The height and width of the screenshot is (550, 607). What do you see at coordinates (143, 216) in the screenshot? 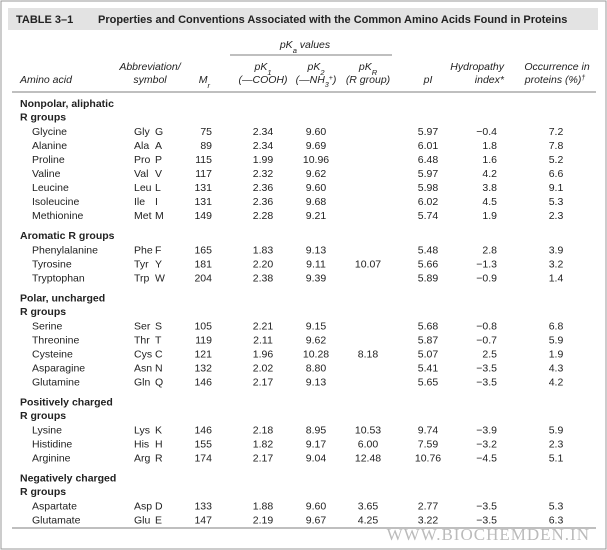
I see `abbr-three: Met` at bounding box center [143, 216].